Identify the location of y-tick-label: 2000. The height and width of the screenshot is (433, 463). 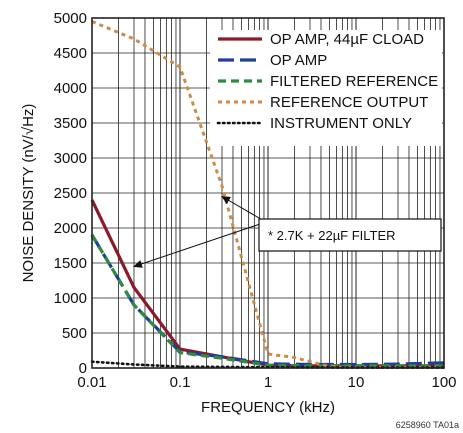
(70, 228).